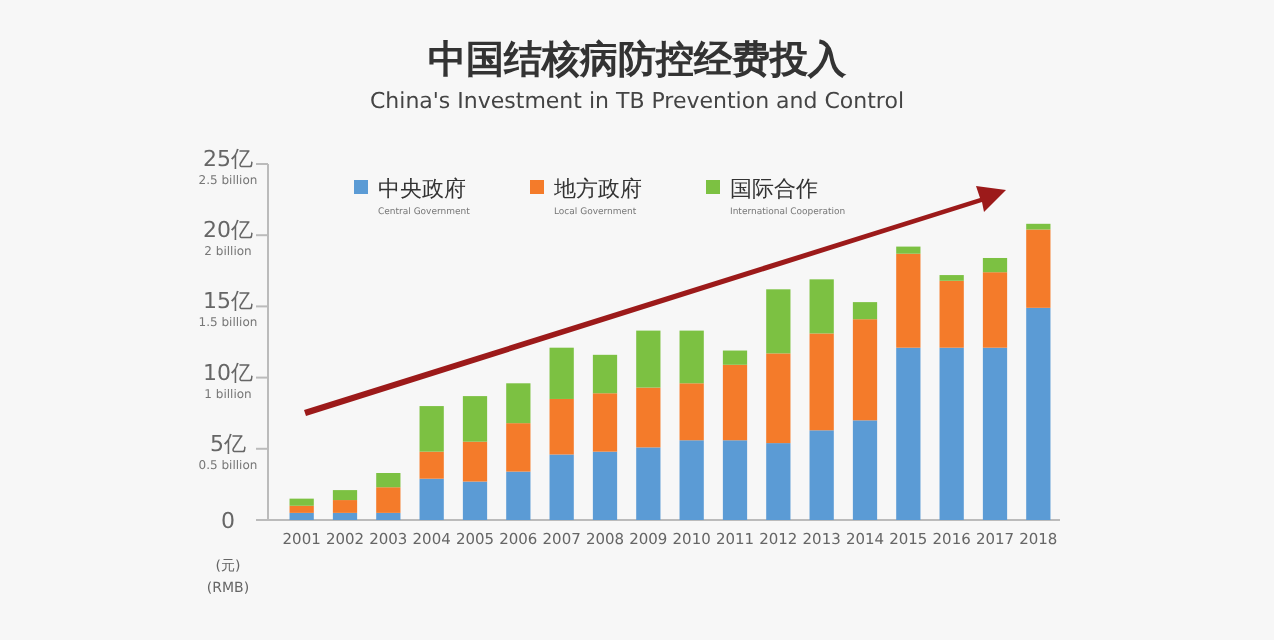  Describe the element at coordinates (228, 521) in the screenshot. I see `y-tick-label: 0` at that location.